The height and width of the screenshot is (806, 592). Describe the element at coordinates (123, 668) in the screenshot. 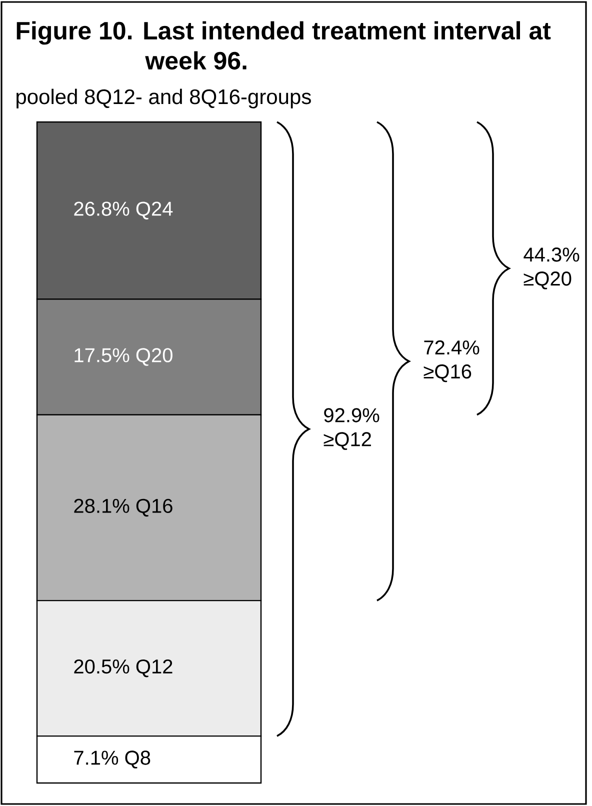

I see `data-label: 20.5% Q12` at that location.